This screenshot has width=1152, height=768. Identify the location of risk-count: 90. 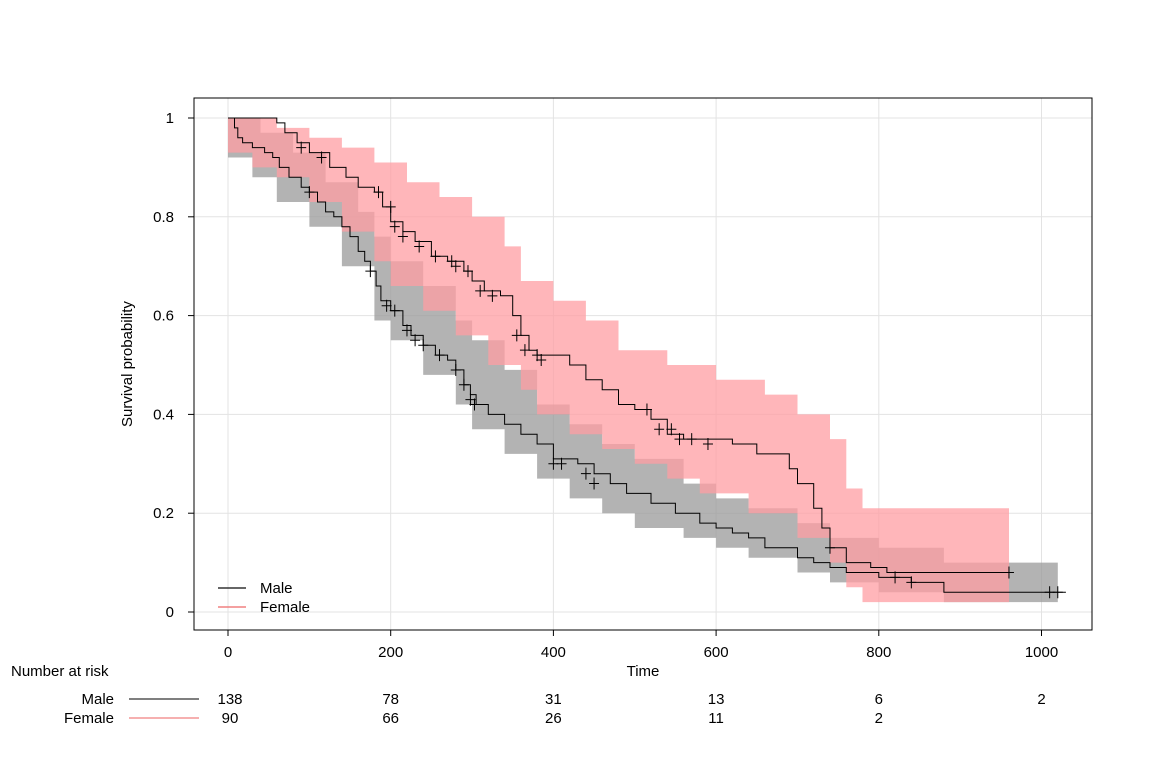
(230, 718).